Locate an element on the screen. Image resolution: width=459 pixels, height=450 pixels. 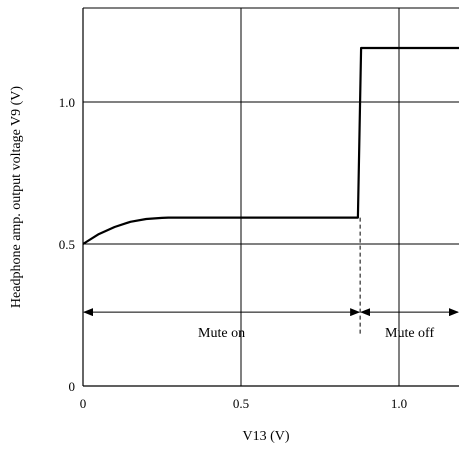
annotation-label: Mute off is located at coordinates (409, 333).